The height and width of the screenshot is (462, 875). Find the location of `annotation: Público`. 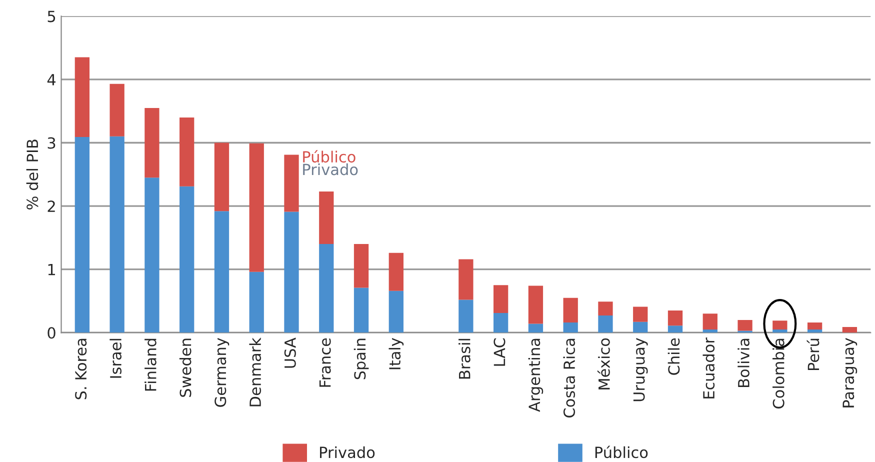

annotation: Público is located at coordinates (329, 156).